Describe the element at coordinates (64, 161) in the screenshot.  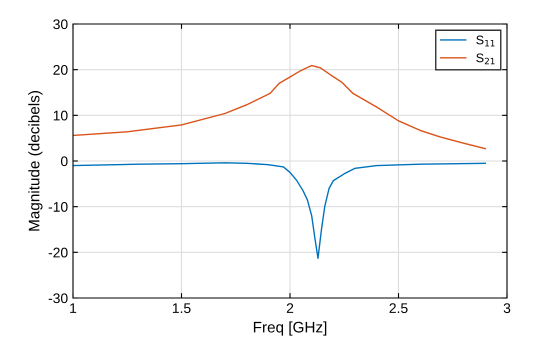
I see `y-tick-label: 0` at that location.